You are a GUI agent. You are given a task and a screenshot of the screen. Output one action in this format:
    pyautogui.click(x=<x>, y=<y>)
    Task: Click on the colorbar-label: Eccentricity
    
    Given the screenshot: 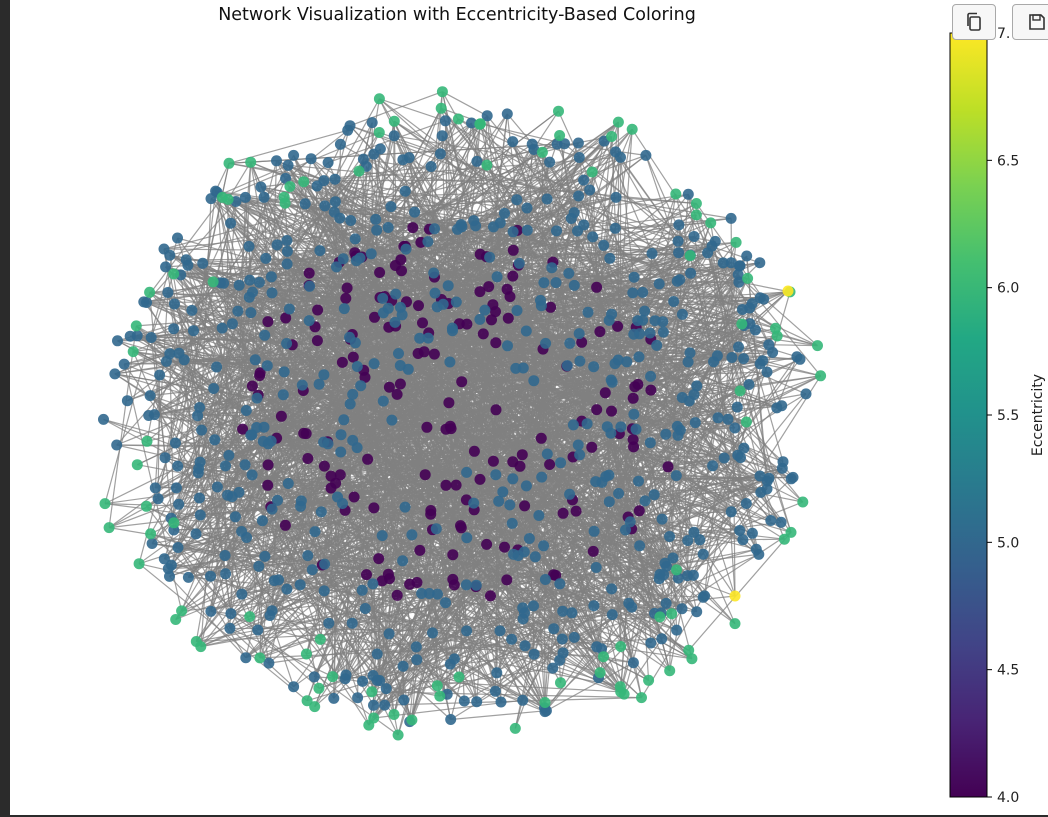 What is the action you would take?
    pyautogui.click(x=1038, y=415)
    